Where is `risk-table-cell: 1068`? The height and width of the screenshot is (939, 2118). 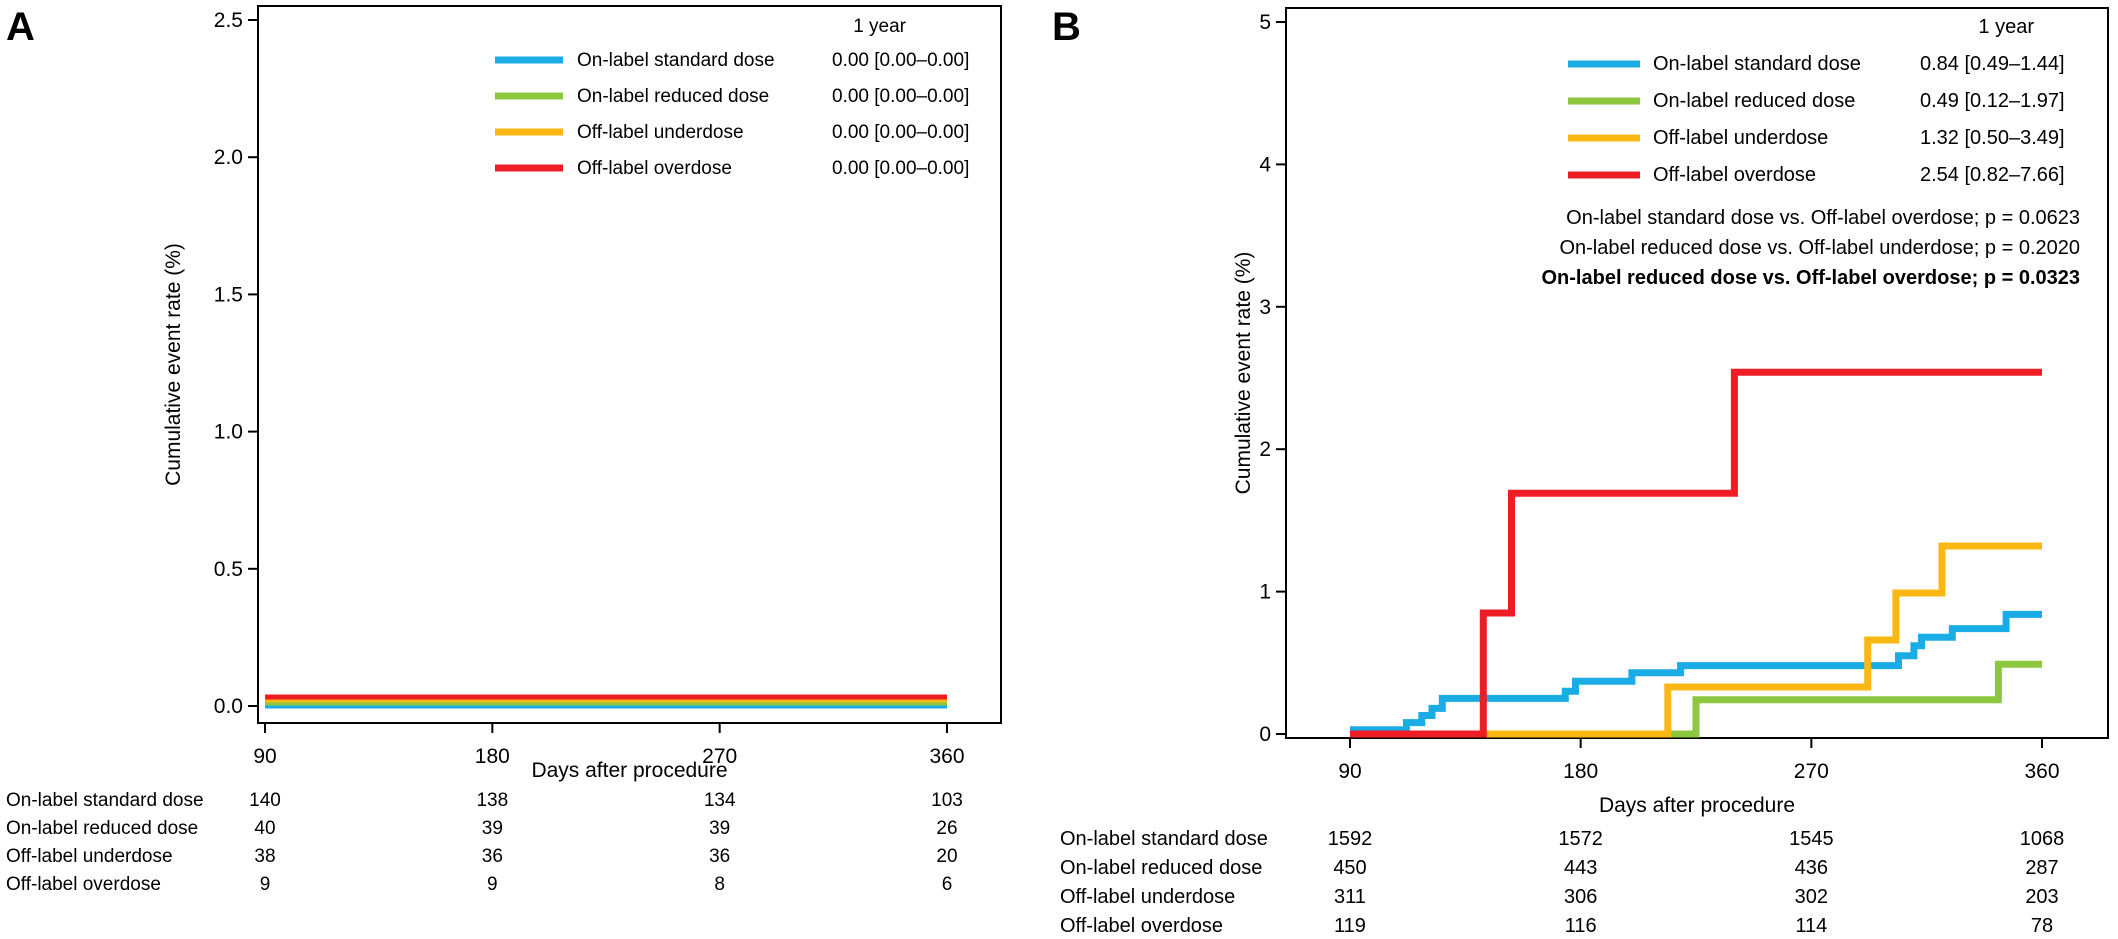 risk-table-cell: 1068 is located at coordinates (2042, 839).